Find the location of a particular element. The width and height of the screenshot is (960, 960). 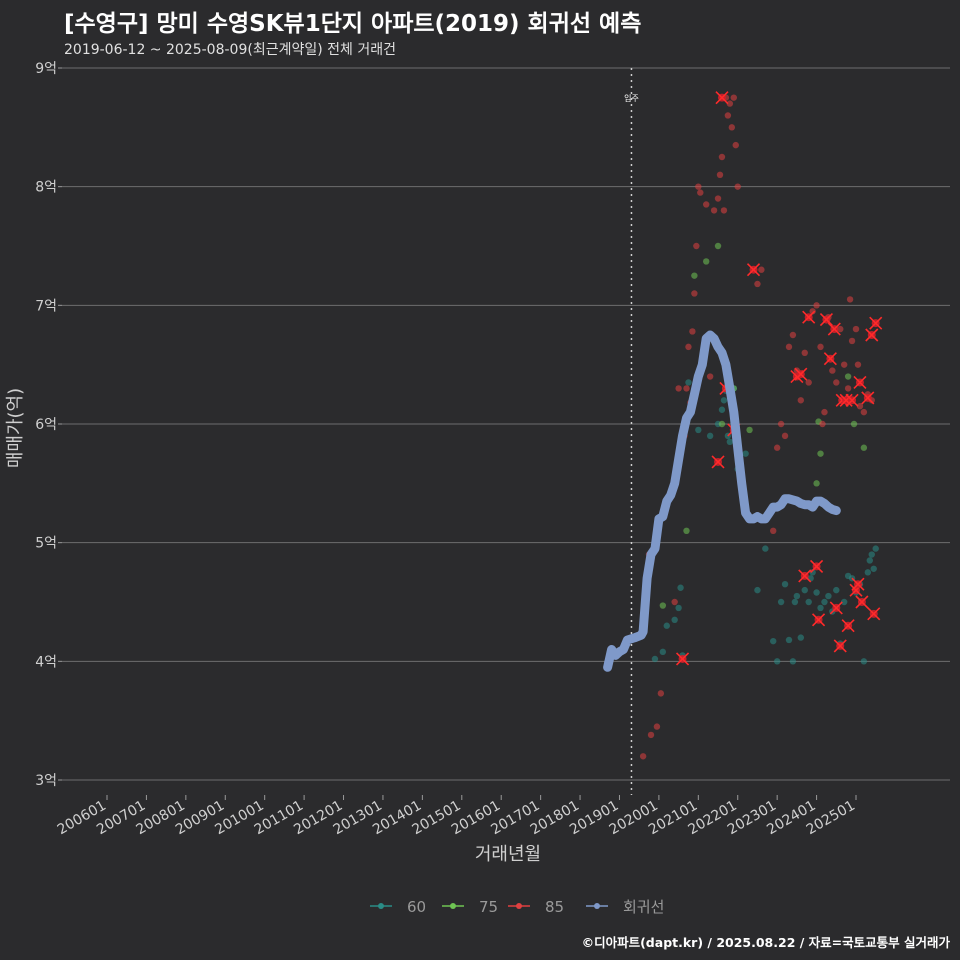

y-tick-label: 3억 is located at coordinates (46, 781).